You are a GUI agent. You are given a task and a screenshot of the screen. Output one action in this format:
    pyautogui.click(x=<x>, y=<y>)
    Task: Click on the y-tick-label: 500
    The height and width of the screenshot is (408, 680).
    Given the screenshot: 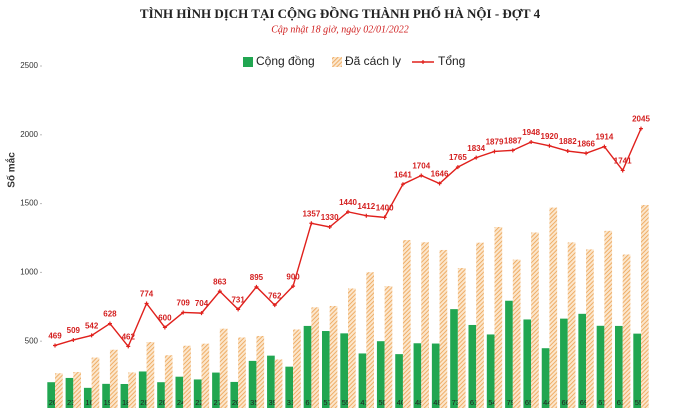 What is the action you would take?
    pyautogui.click(x=32, y=340)
    